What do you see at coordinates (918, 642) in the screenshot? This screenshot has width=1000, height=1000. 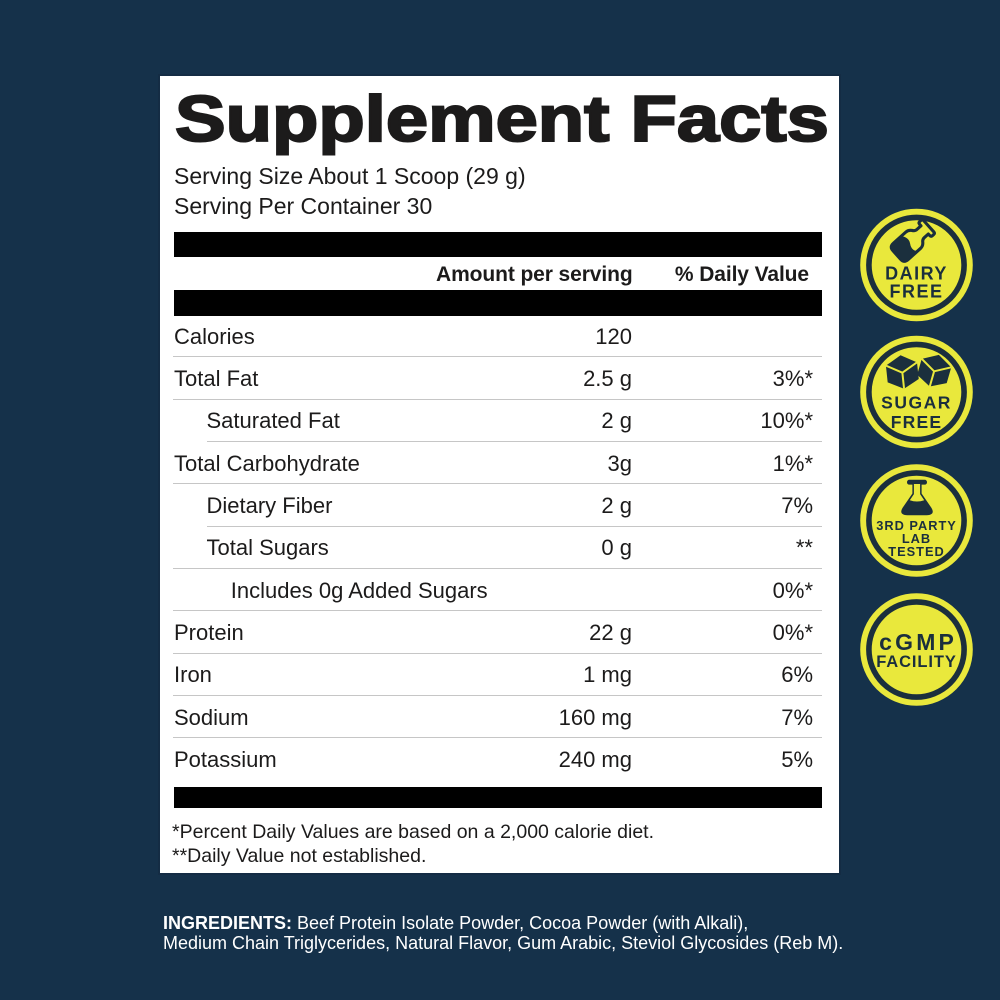 I see `svg-text: cGMP` at bounding box center [918, 642].